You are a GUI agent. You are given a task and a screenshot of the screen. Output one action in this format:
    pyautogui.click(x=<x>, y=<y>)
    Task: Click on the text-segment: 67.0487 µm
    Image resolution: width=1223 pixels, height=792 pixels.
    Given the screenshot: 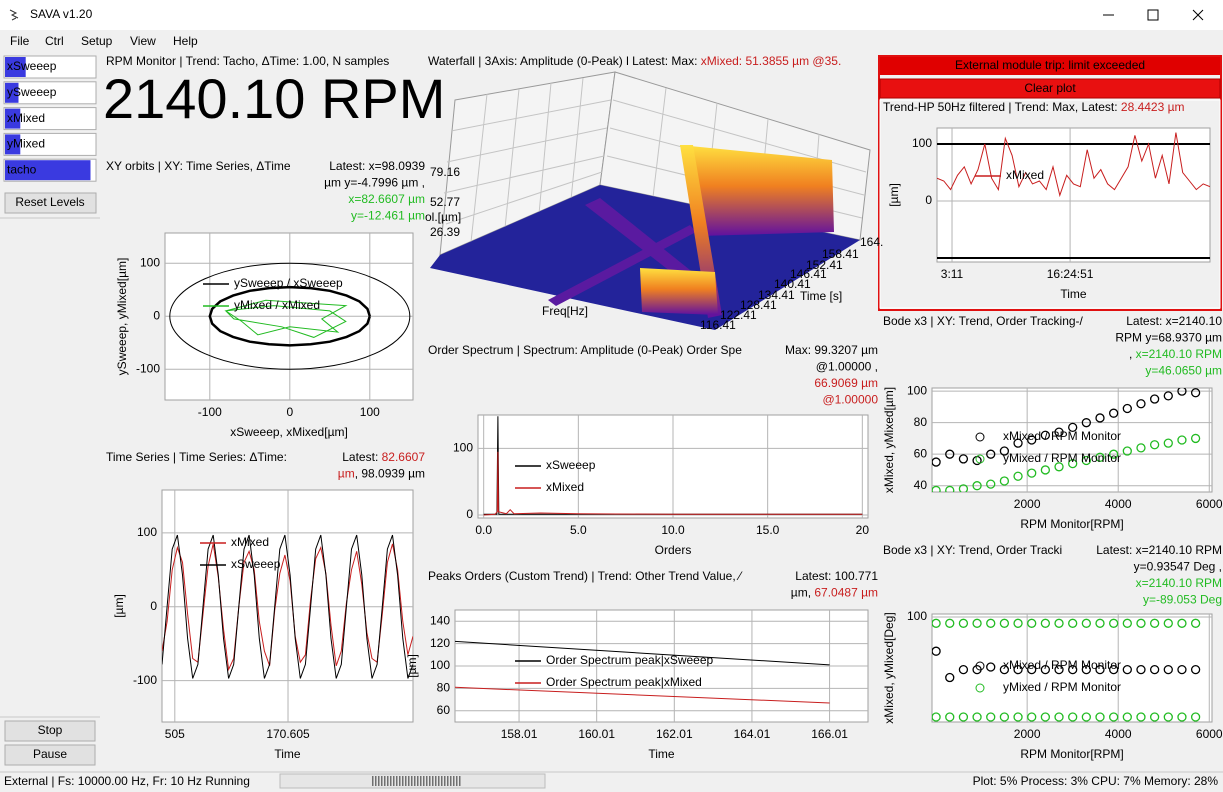 What is the action you would take?
    pyautogui.click(x=846, y=593)
    